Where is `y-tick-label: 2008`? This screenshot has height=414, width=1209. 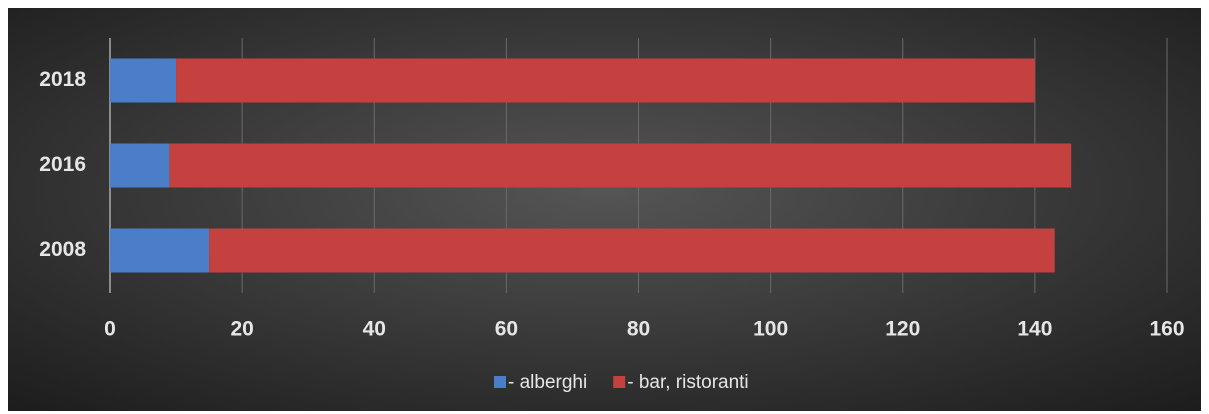 y-tick-label: 2008 is located at coordinates (62, 249).